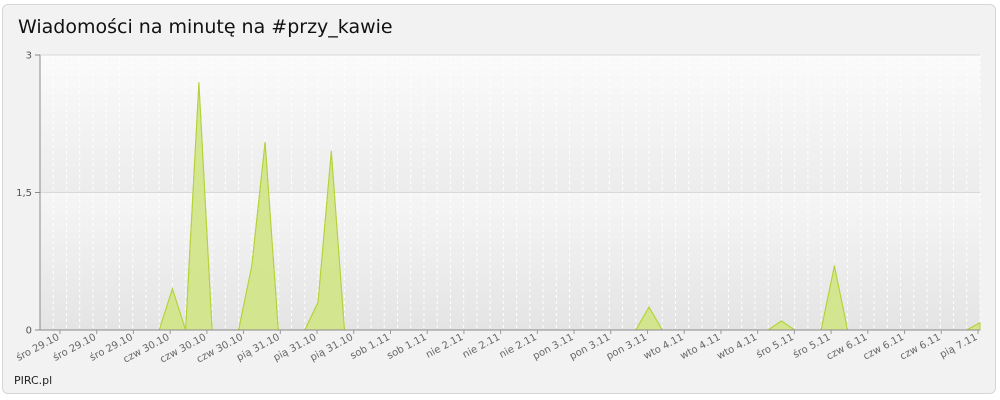 The image size is (1000, 400). What do you see at coordinates (29, 331) in the screenshot?
I see `y-tick-label: 0` at bounding box center [29, 331].